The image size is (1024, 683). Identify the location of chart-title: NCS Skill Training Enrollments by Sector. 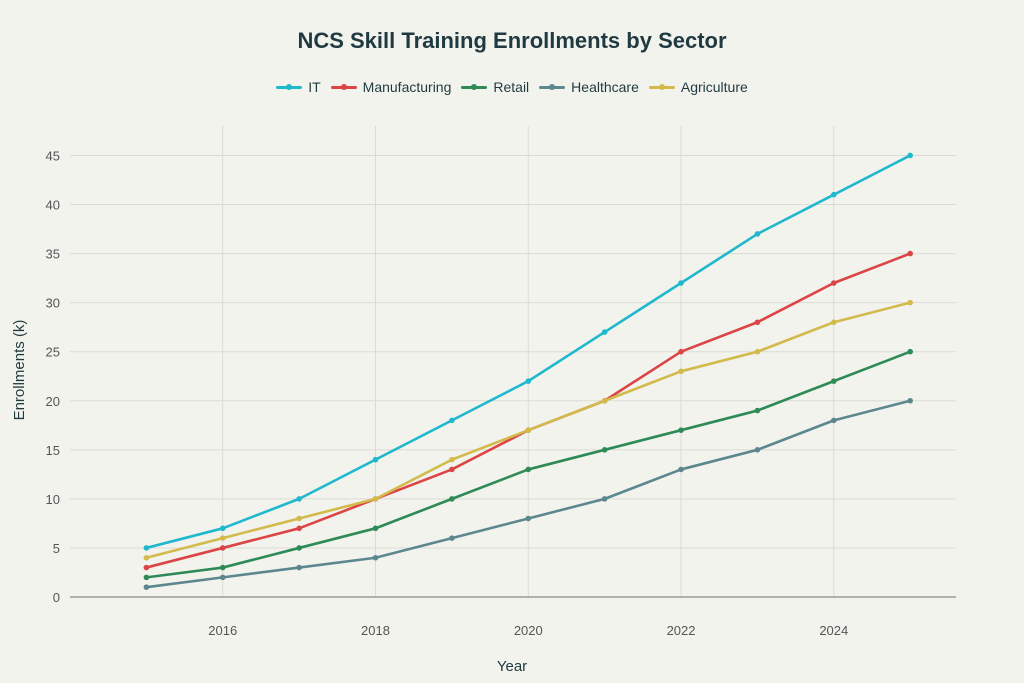
(512, 40).